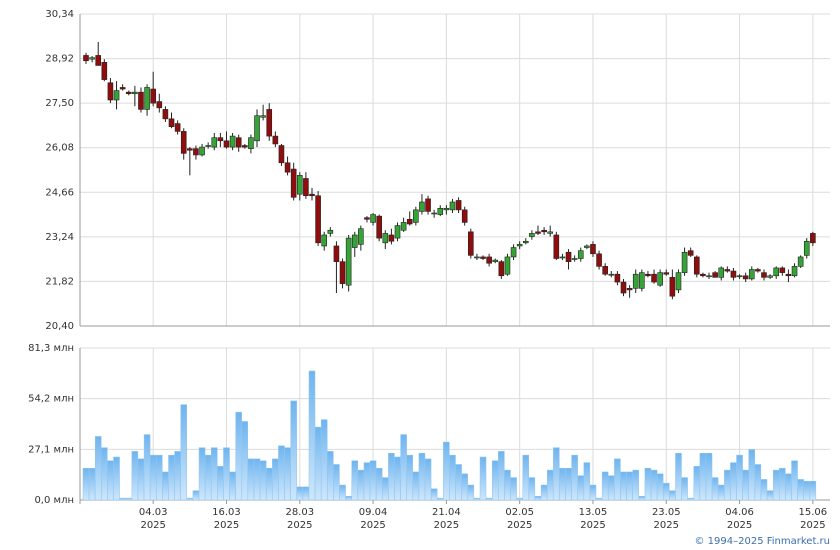  I want to click on x-tick-label: 13.05 2025, so click(593, 519).